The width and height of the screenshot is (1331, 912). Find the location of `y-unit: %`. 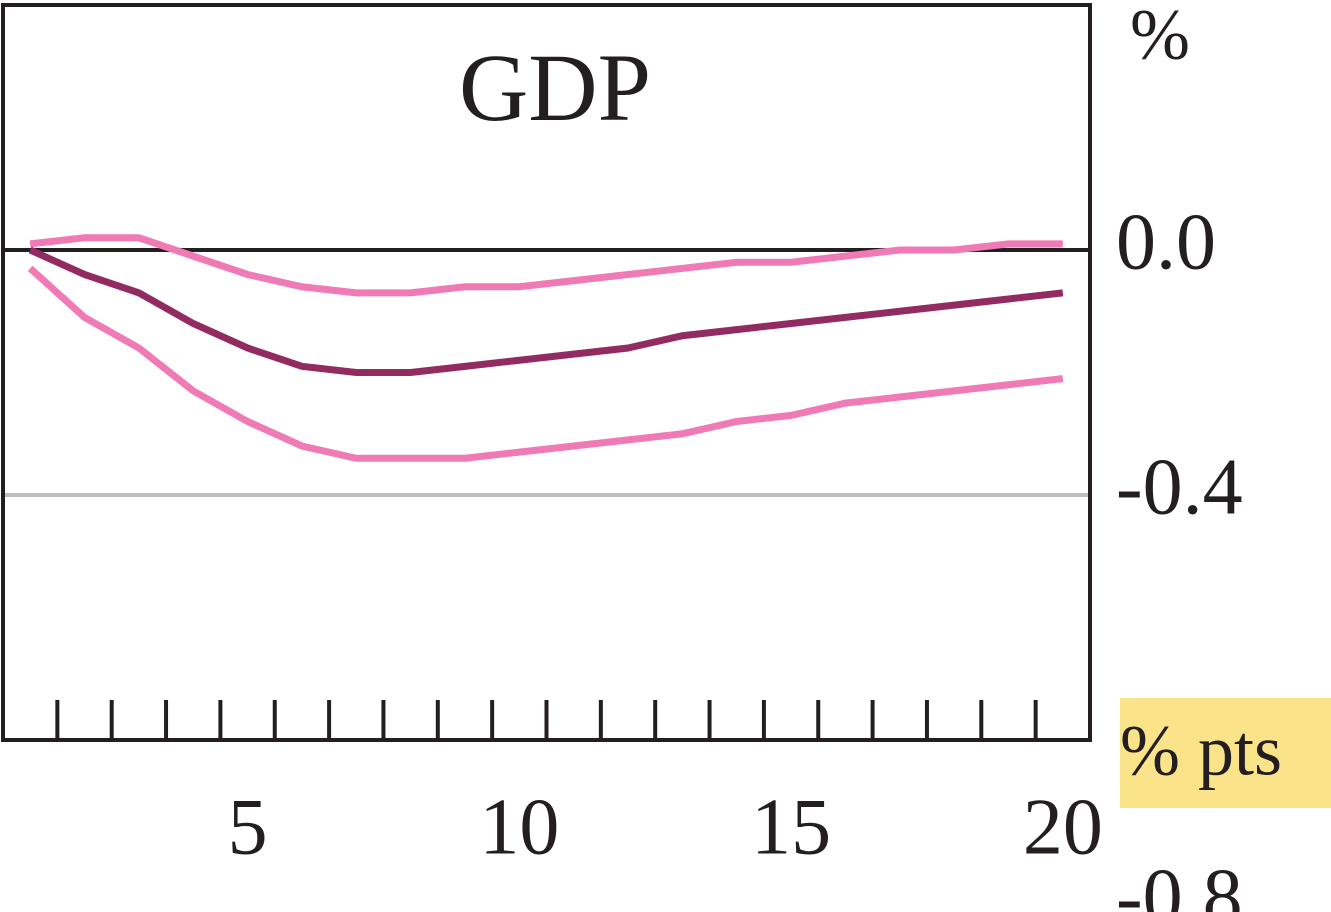

y-unit: % is located at coordinates (1160, 37).